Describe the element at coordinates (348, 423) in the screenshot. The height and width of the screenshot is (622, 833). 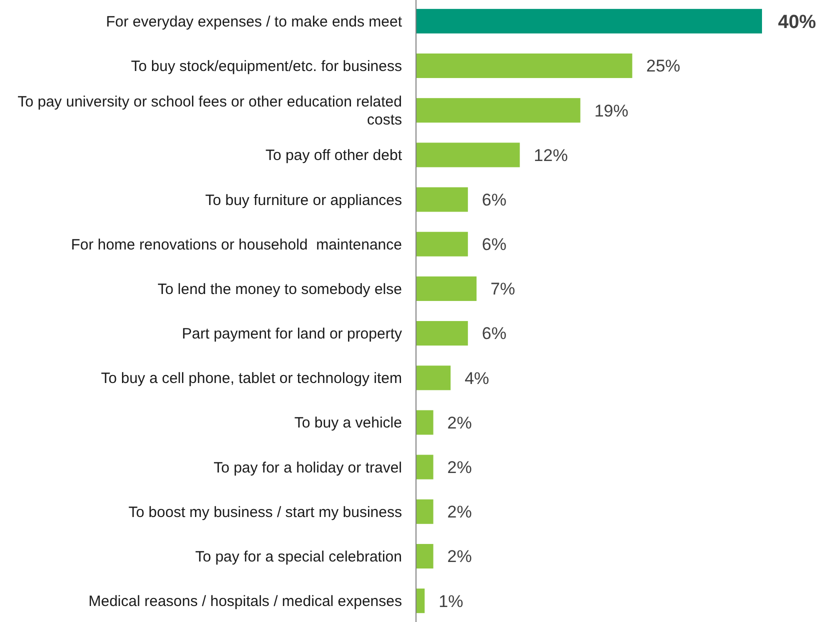
I see `y-tick-label: To buy a vehicle` at that location.